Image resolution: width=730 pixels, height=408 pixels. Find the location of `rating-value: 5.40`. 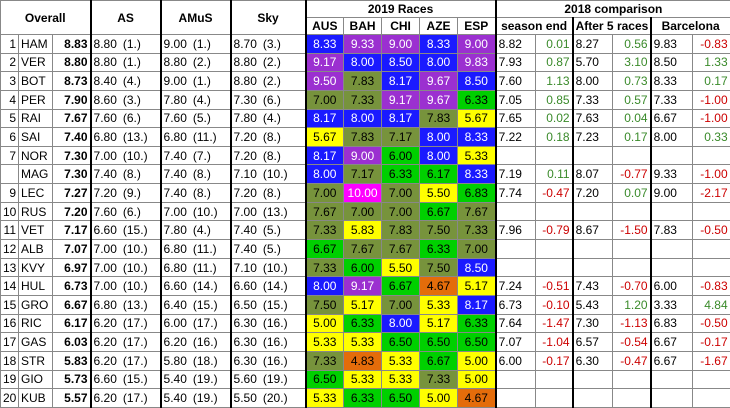

rating-value: 5.40 is located at coordinates (175, 398).